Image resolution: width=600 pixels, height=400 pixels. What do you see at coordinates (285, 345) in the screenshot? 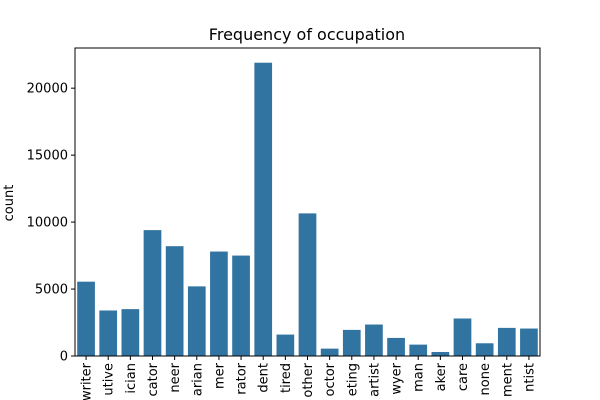
I see `bar-tired` at bounding box center [285, 345].